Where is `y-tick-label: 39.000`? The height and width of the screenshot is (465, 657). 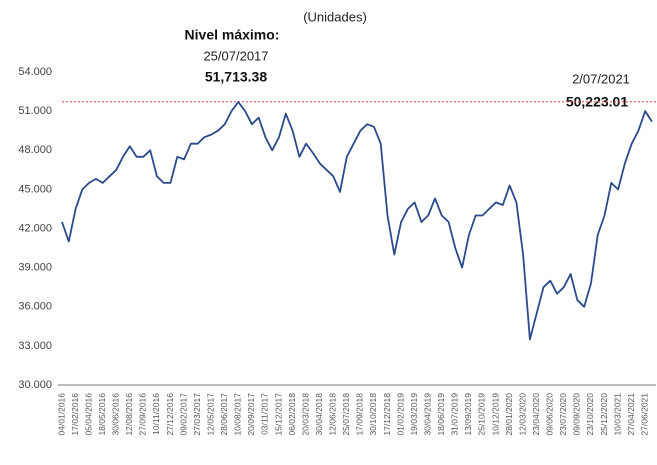 y-tick-label: 39.000 is located at coordinates (35, 268).